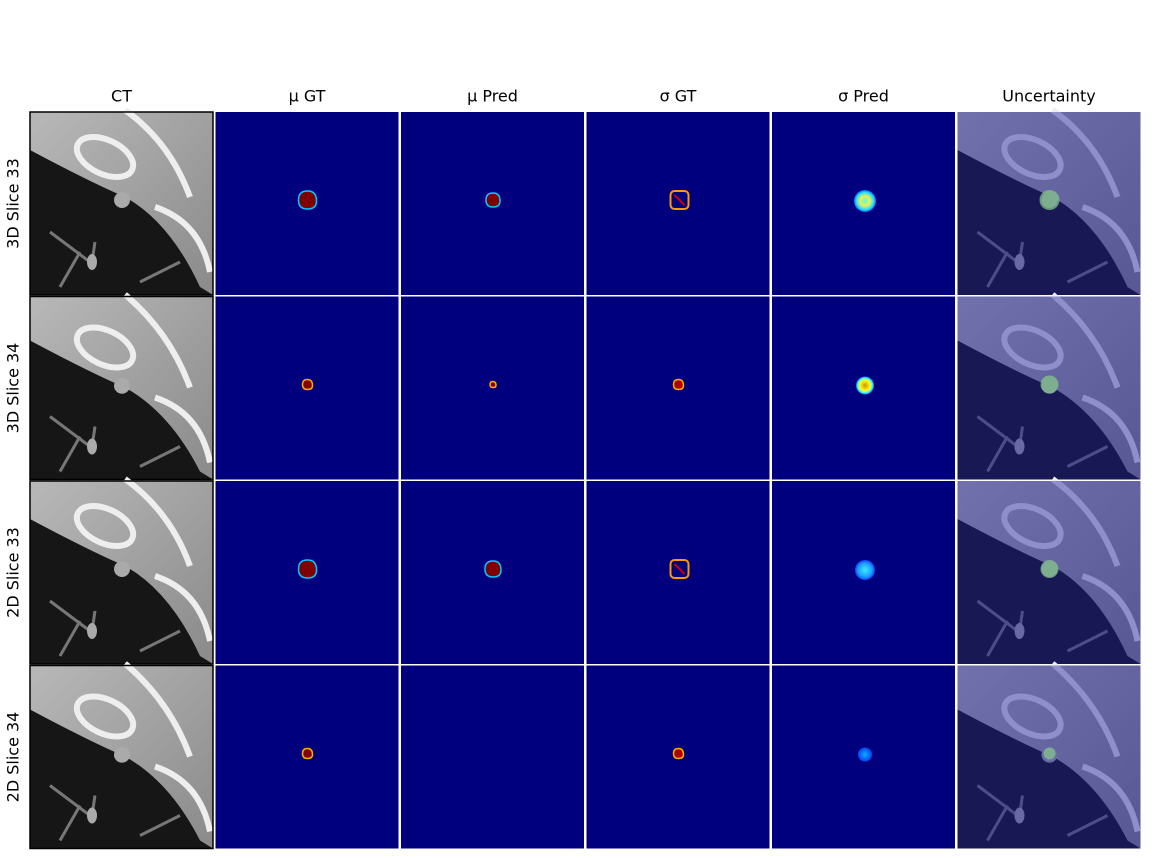 The height and width of the screenshot is (858, 1155). What do you see at coordinates (863, 96) in the screenshot?
I see `column-title: σ Pred` at bounding box center [863, 96].